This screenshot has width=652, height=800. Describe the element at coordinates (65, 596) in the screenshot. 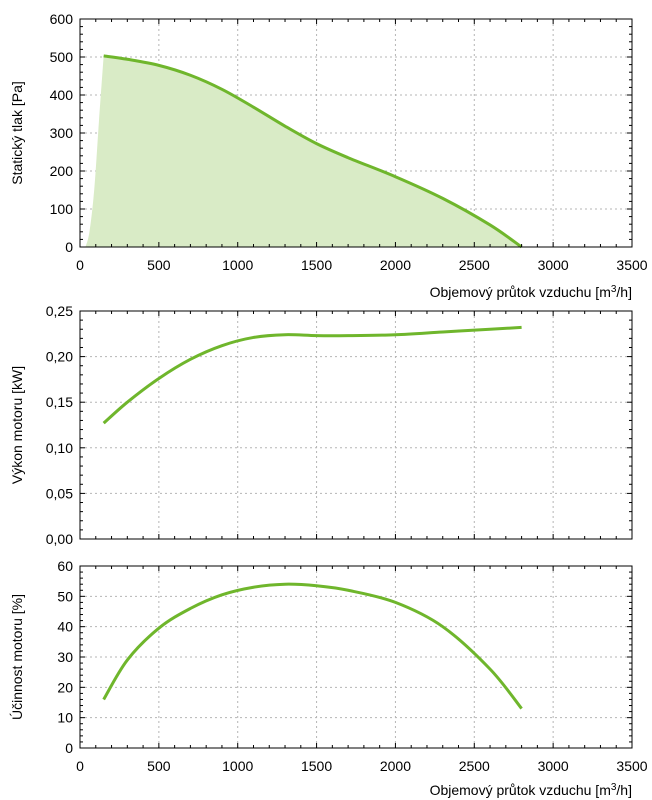

I see `y-tick-label: 50` at that location.